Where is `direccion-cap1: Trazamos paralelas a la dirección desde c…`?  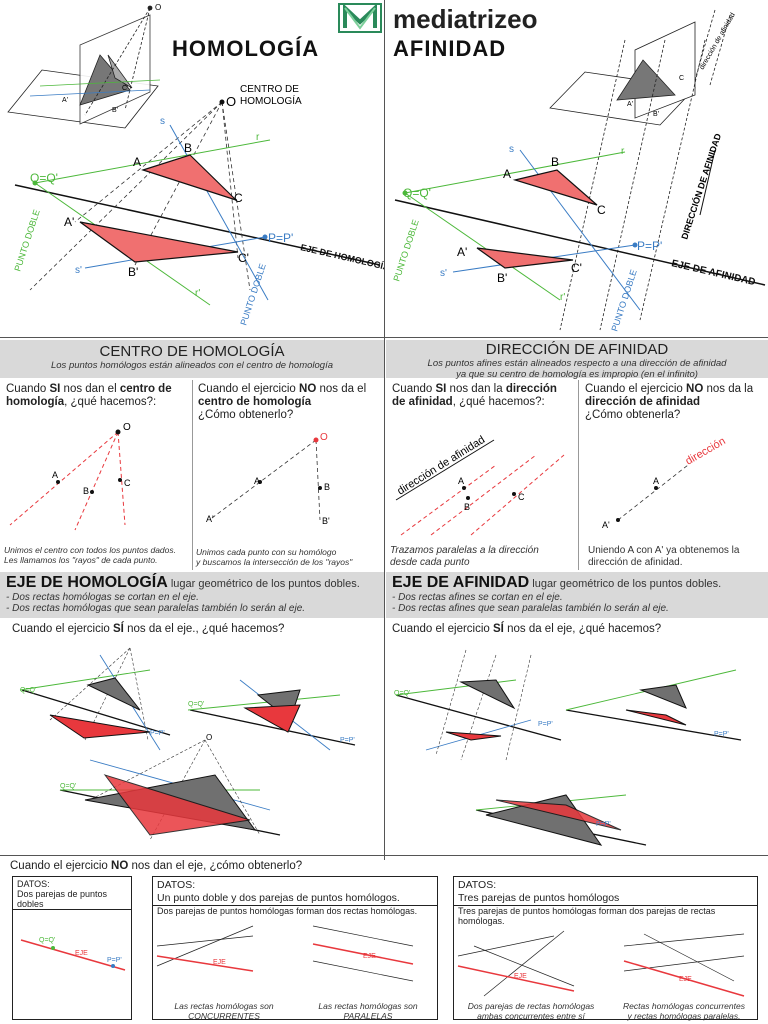 direccion-cap1: Trazamos paralelas a la dirección desde c… is located at coordinates (464, 556).